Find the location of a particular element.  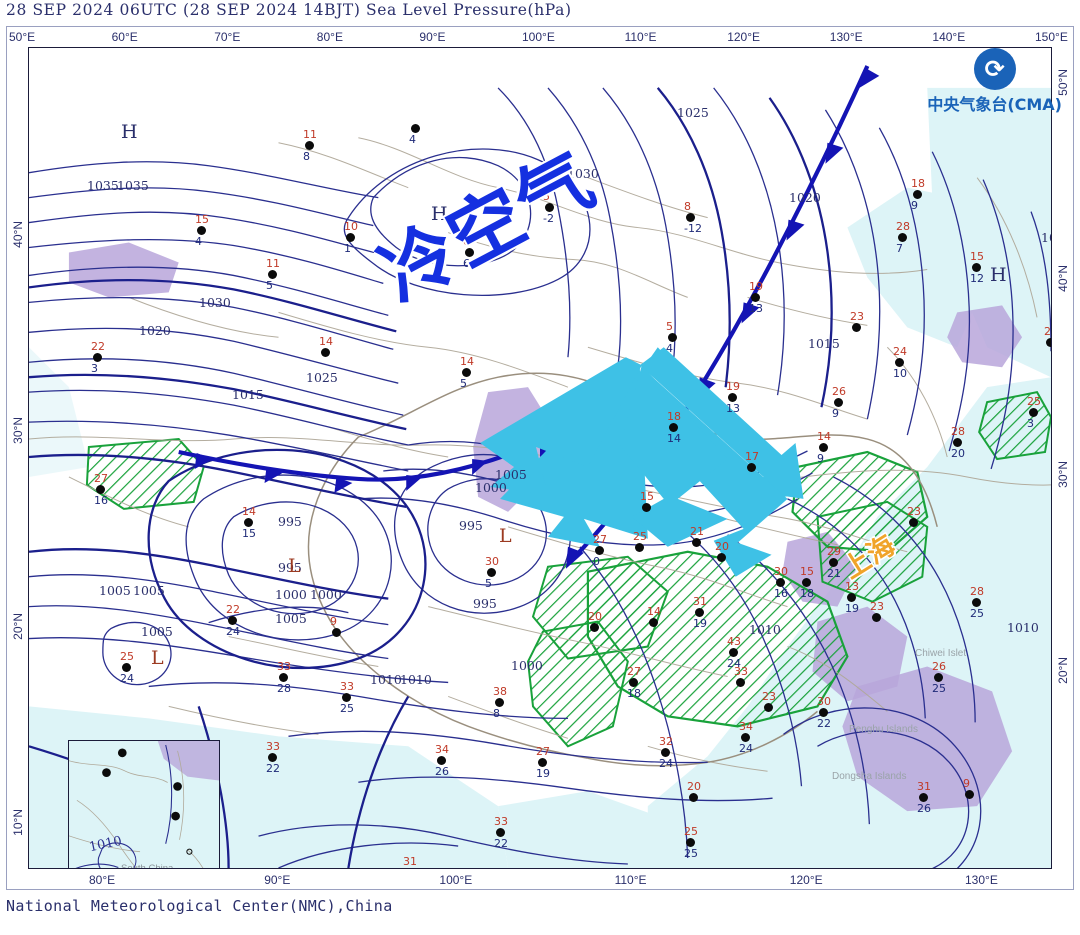

axis-tick-bottom: 100°E is located at coordinates (456, 880).